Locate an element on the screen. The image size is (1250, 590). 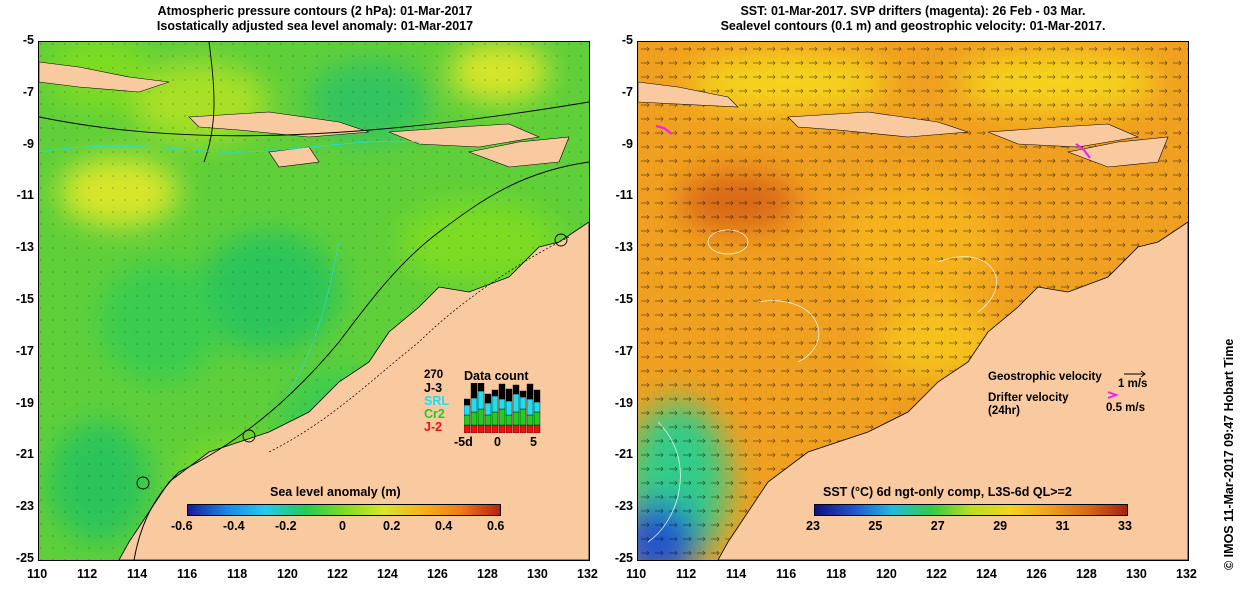
credit-text: © IMOS 11-Mar-2017 09:47 Hobart Time is located at coordinates (1229, 454).